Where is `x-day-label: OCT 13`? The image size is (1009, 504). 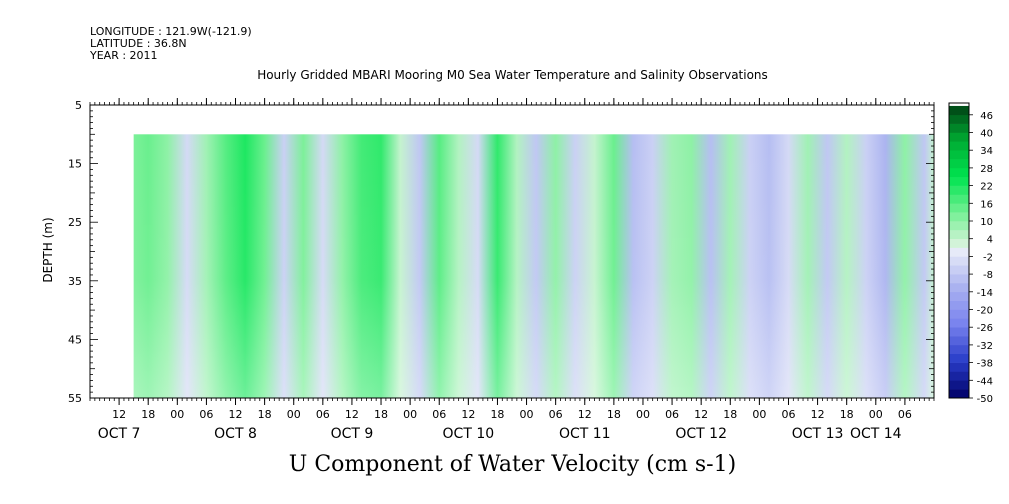 x-day-label: OCT 13 is located at coordinates (818, 434).